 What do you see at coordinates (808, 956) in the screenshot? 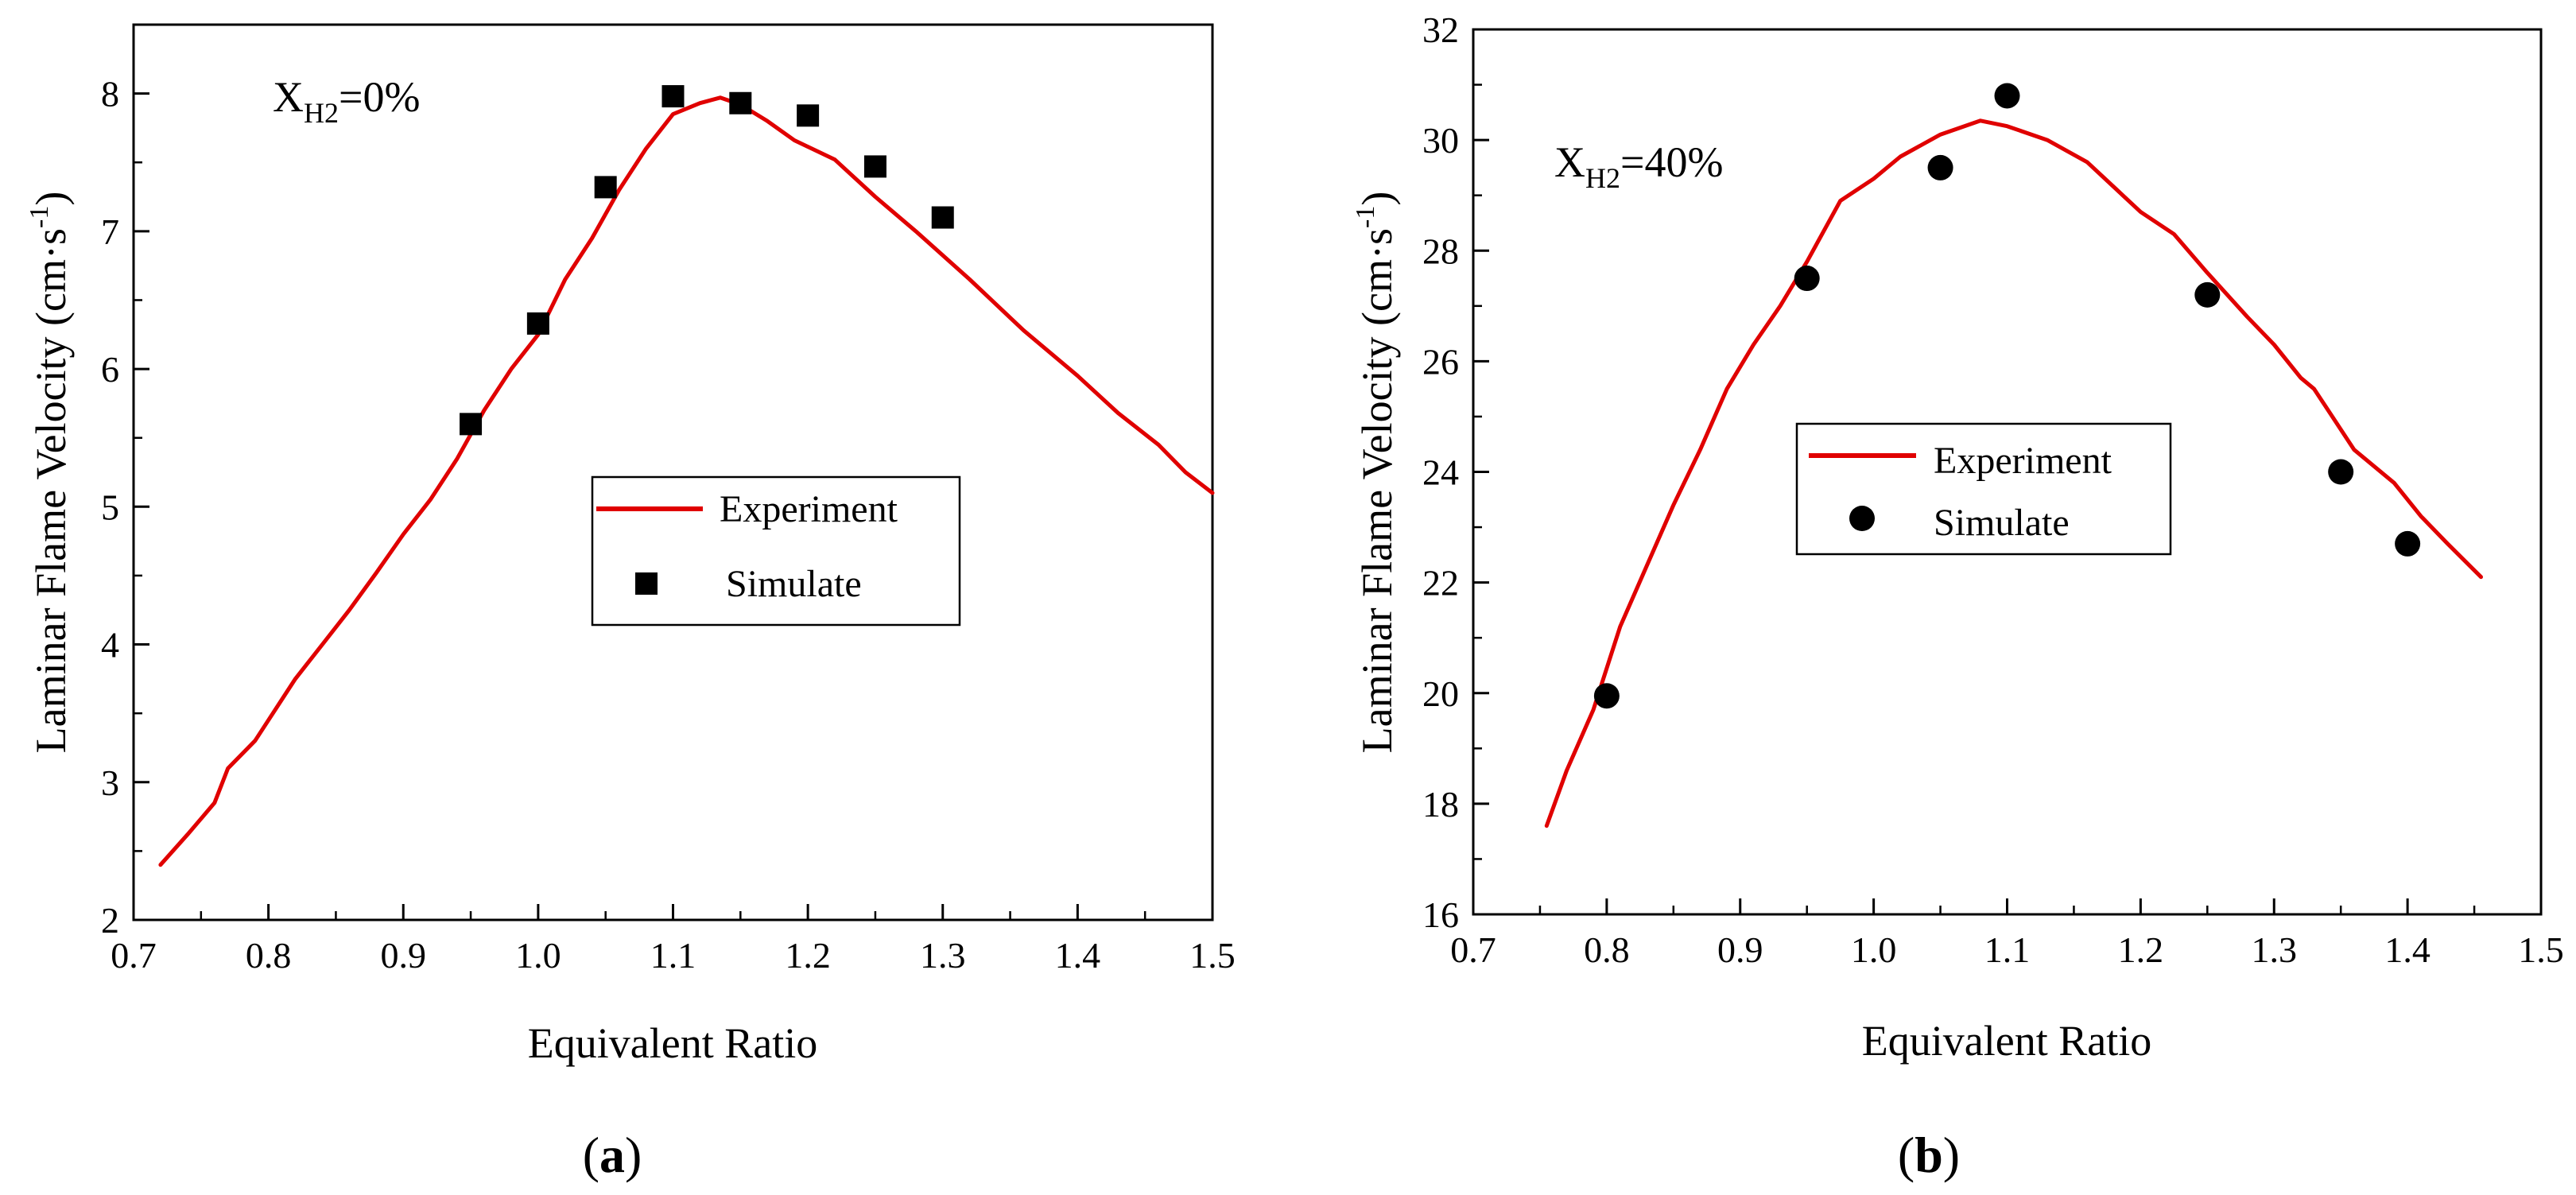
I see `panel-a-x-tick-label: 1.2` at bounding box center [808, 956].